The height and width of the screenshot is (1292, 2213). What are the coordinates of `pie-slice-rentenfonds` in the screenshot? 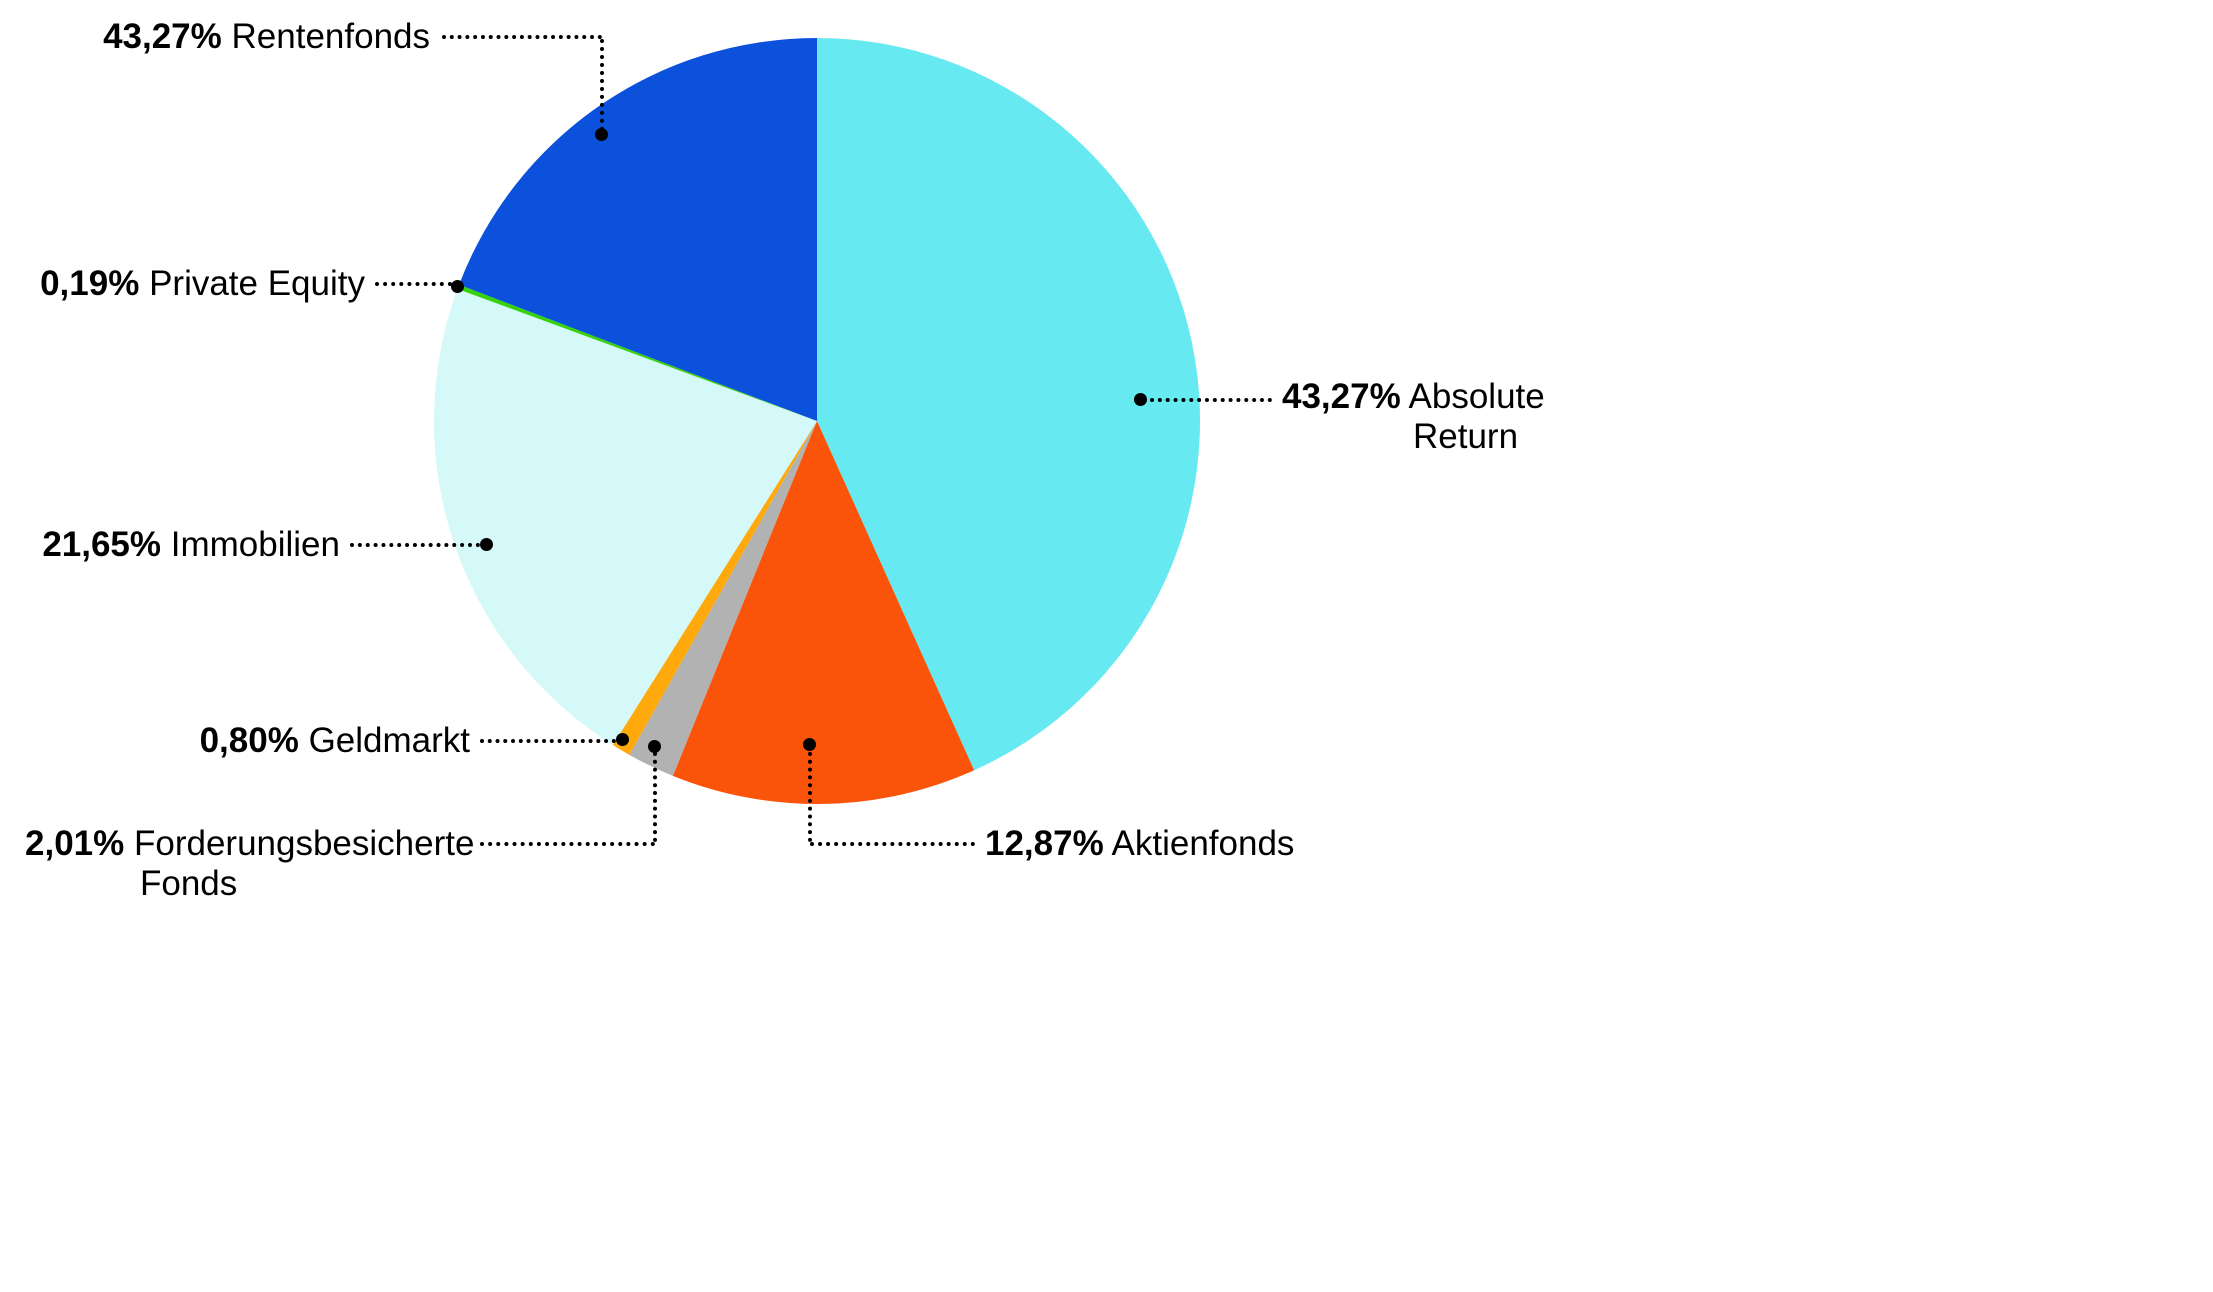 It's located at (638, 229).